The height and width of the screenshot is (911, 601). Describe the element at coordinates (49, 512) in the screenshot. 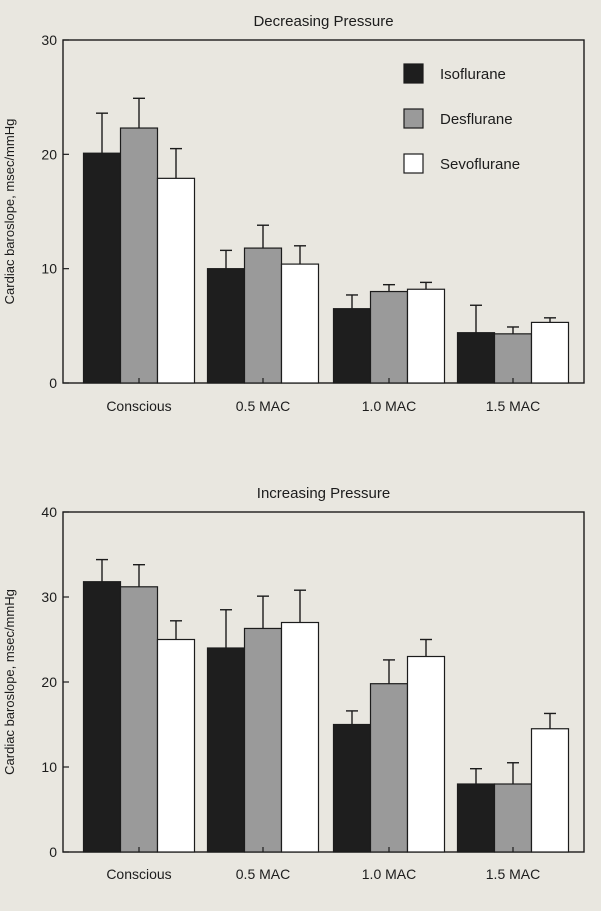

I see `y-tick-label: 40` at that location.